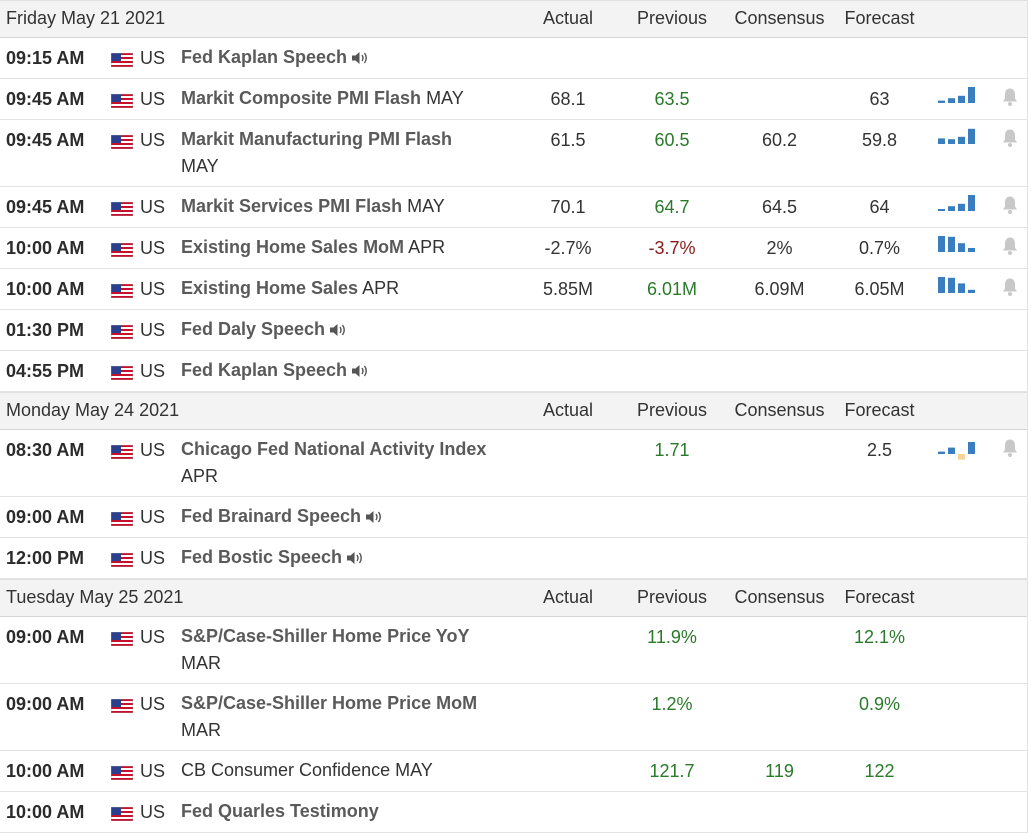 The height and width of the screenshot is (833, 1031). What do you see at coordinates (353, 650) in the screenshot?
I see `event-cell: S&P/Case-Shiller Home Price YoY MAR` at bounding box center [353, 650].